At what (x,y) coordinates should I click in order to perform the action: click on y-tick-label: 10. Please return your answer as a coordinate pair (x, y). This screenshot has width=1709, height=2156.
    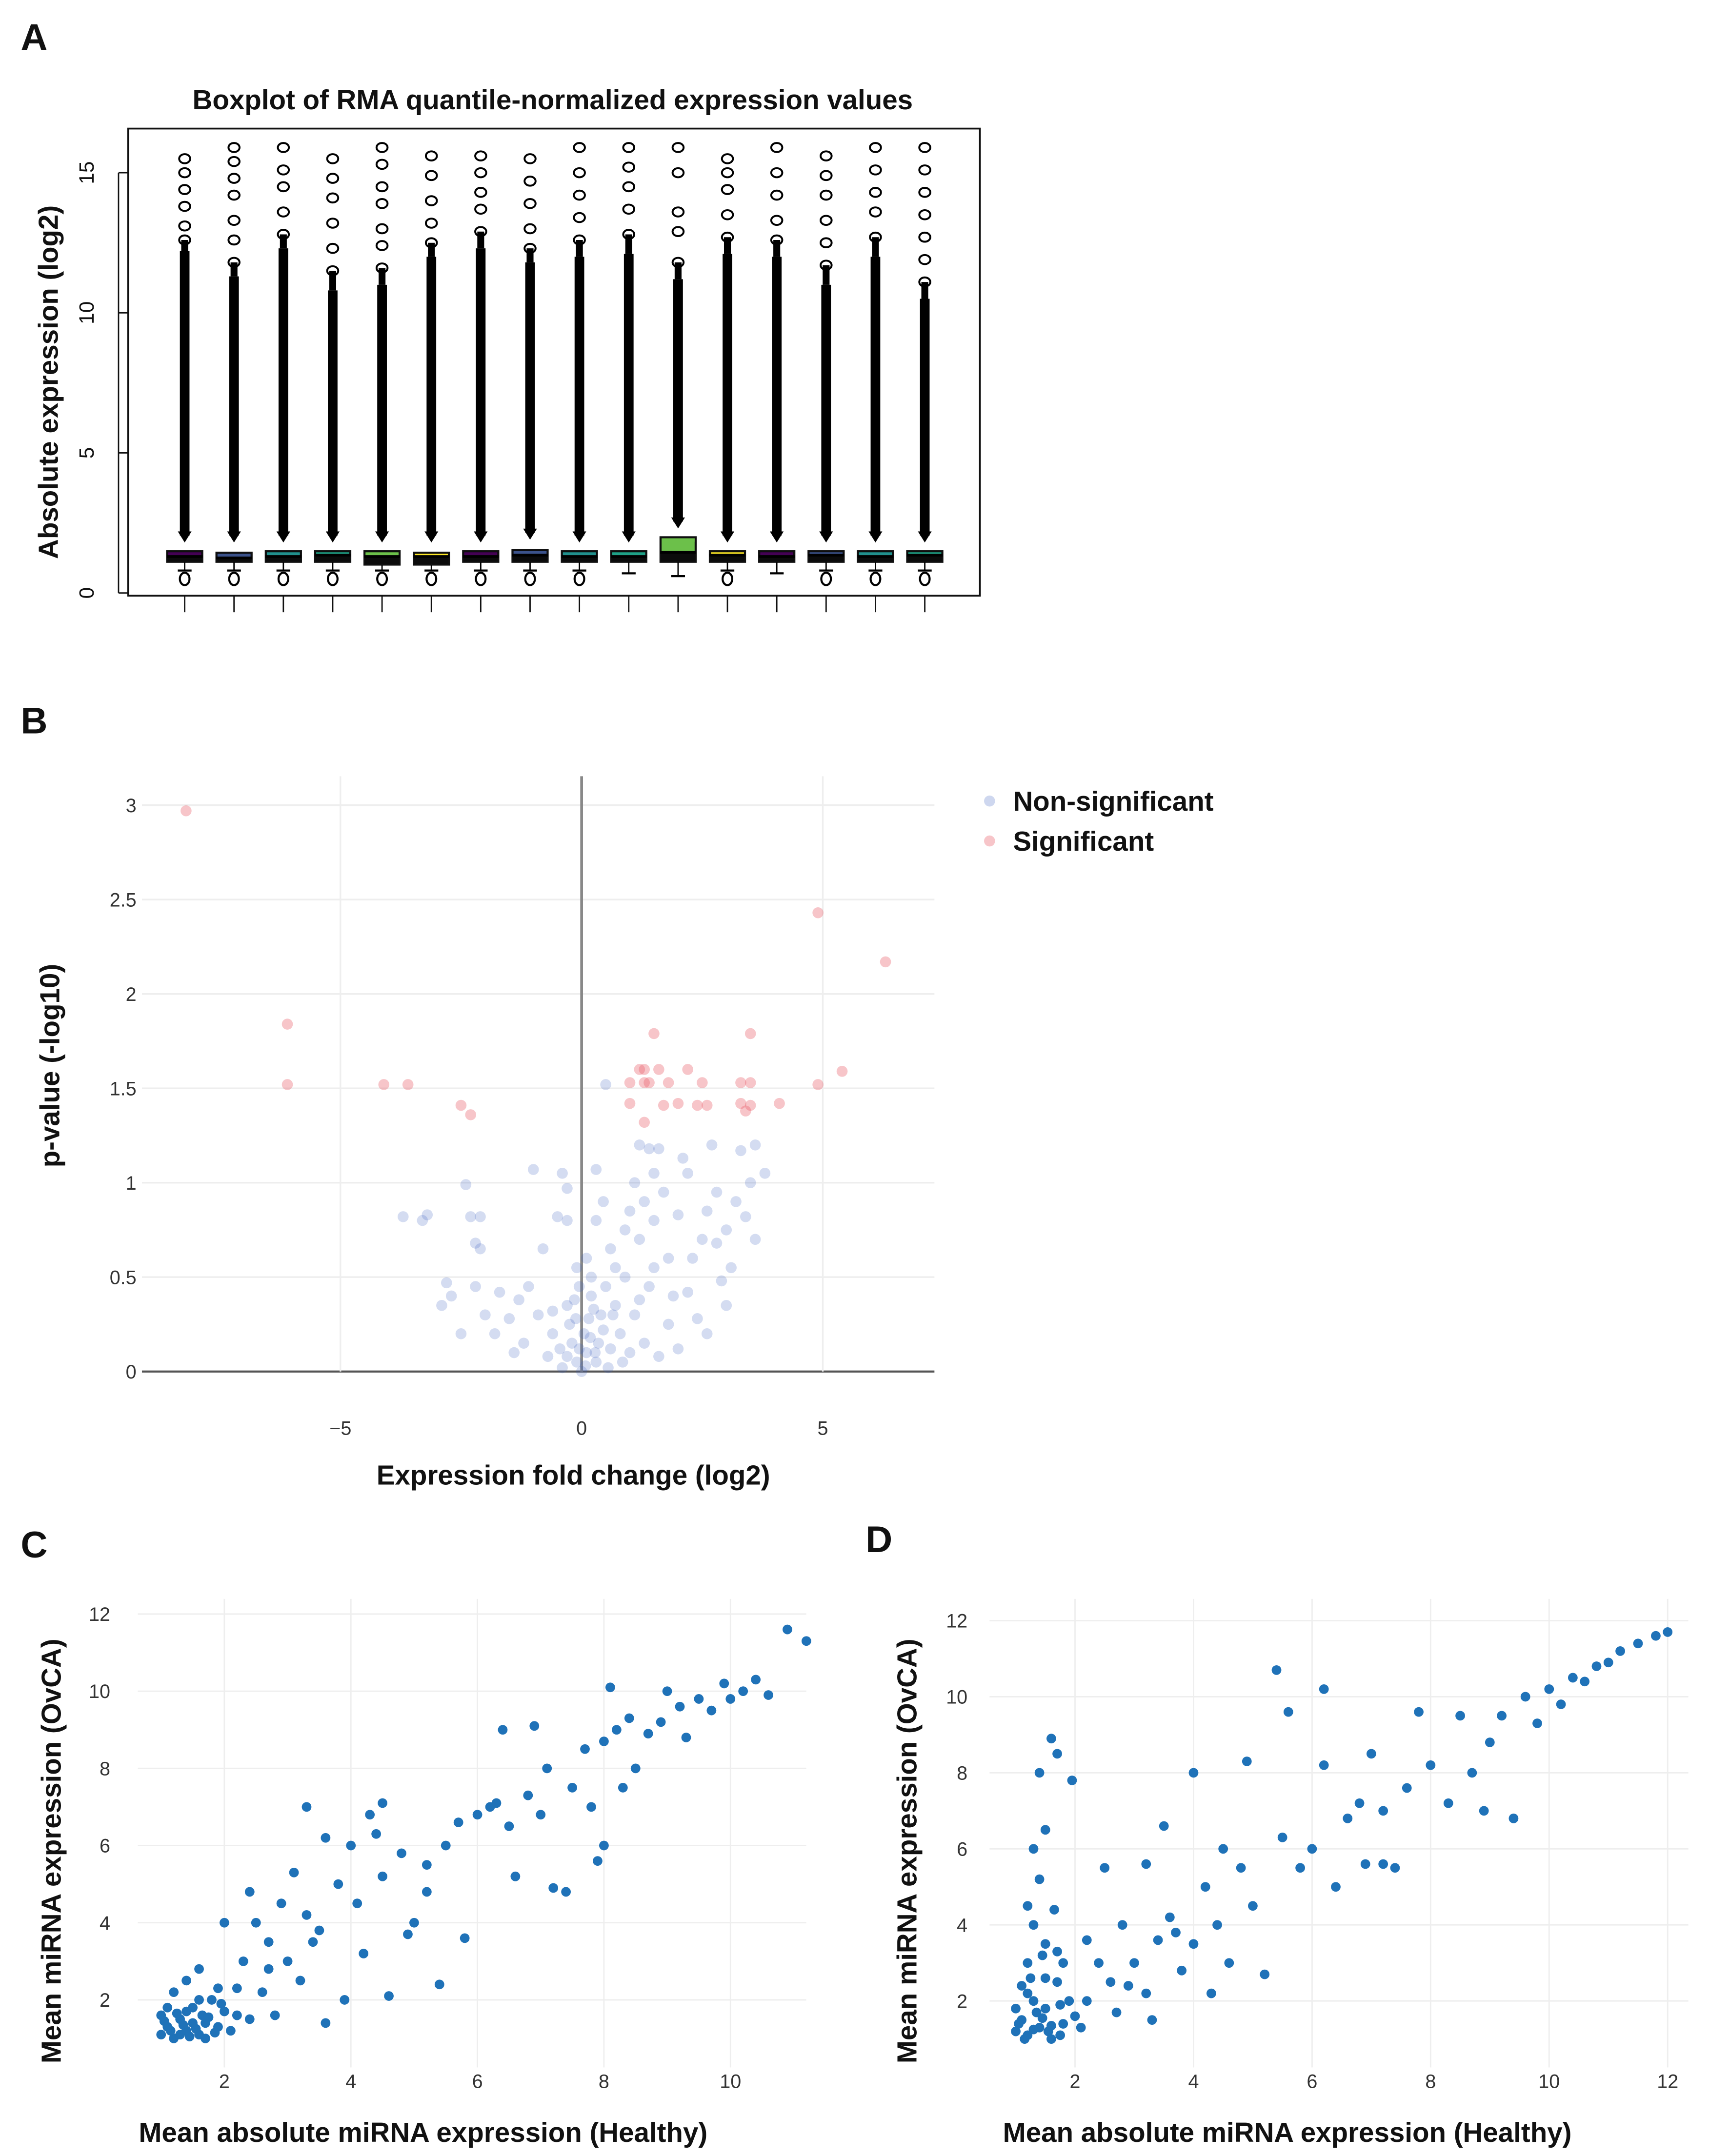
    Looking at the image, I should click on (87, 312).